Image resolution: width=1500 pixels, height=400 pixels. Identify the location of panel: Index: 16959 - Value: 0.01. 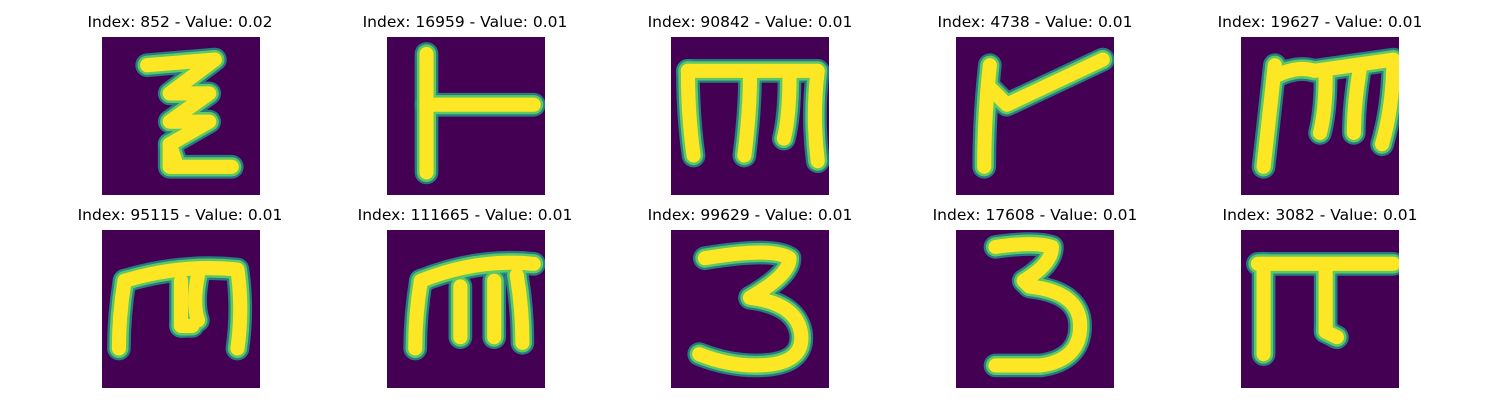
(465, 108).